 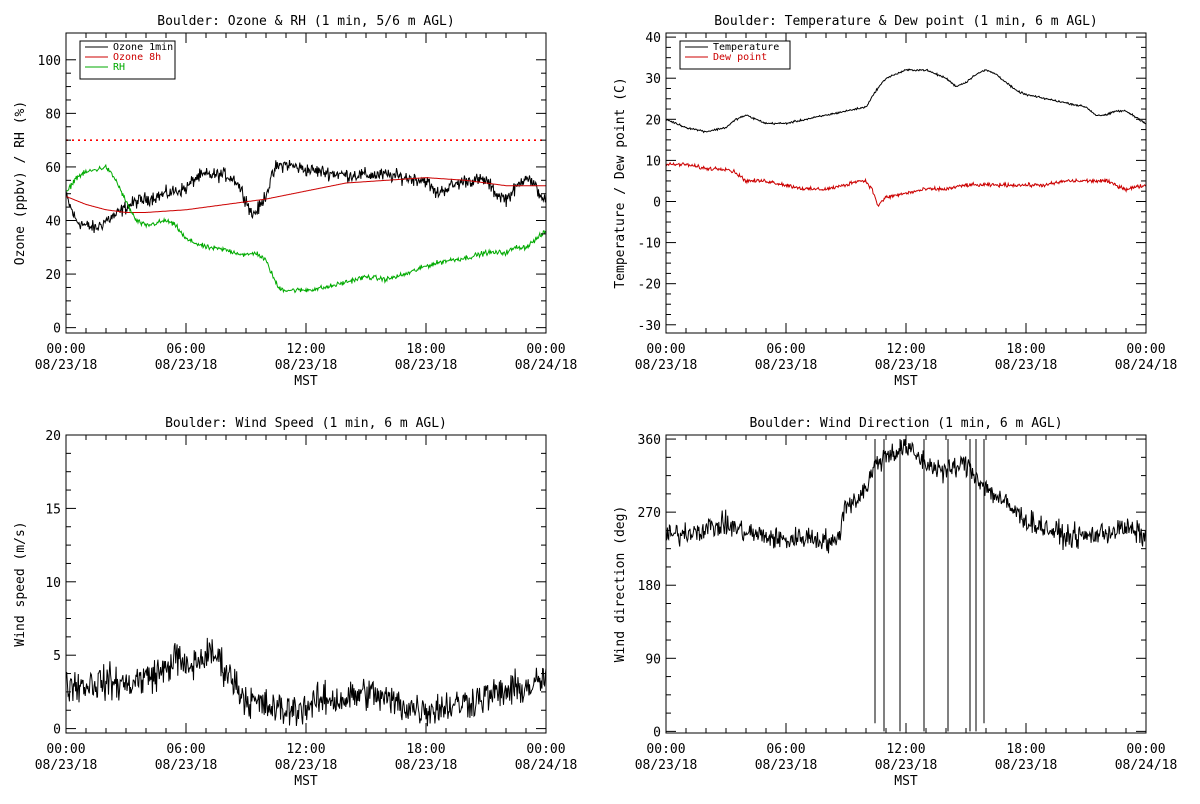 What do you see at coordinates (49, 61) in the screenshot?
I see `y-tick-label: 100` at bounding box center [49, 61].